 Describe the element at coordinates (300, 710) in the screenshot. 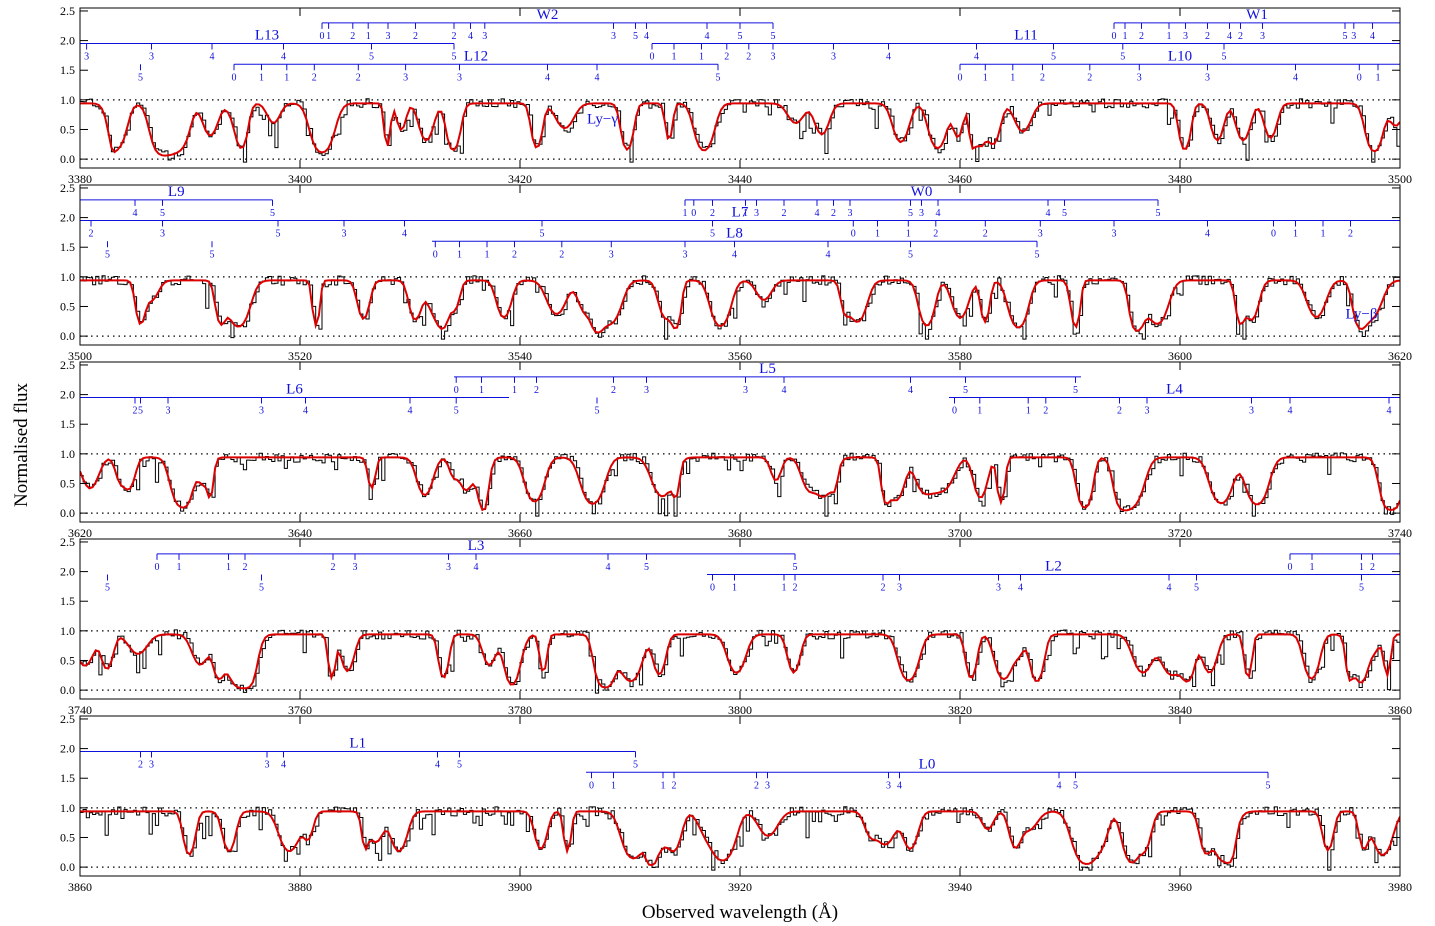

I see `x-tick-label: 3760` at that location.